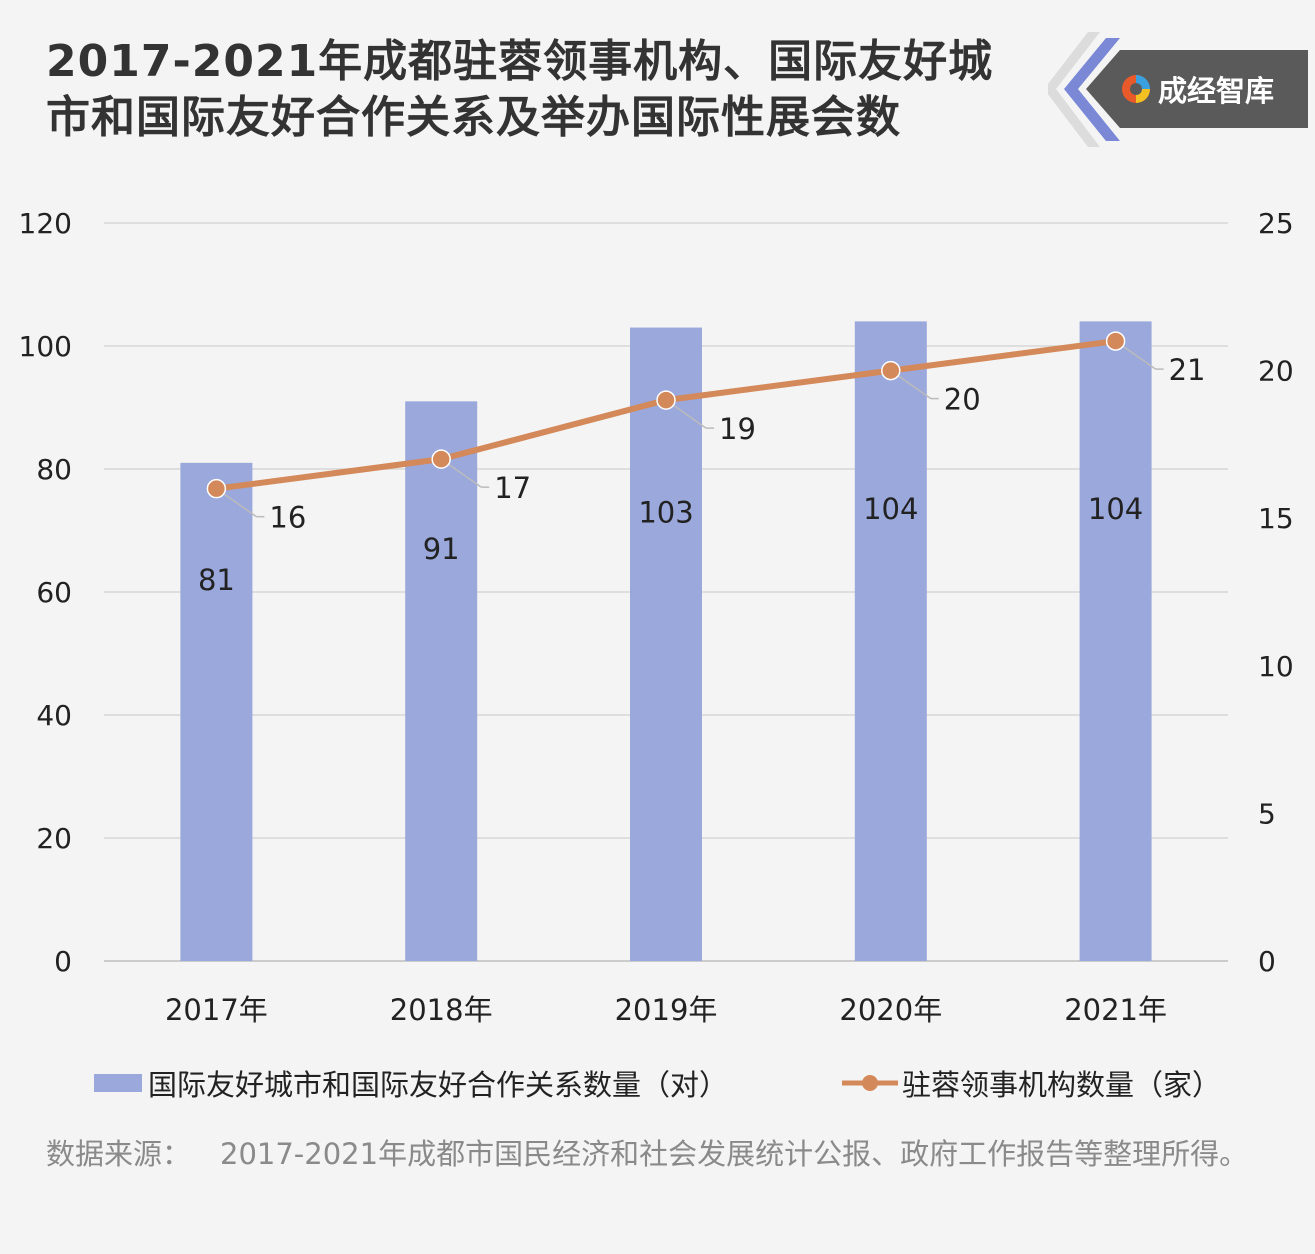 The image size is (1315, 1254). Describe the element at coordinates (45, 346) in the screenshot. I see `y-left-tick-label: 100` at that location.